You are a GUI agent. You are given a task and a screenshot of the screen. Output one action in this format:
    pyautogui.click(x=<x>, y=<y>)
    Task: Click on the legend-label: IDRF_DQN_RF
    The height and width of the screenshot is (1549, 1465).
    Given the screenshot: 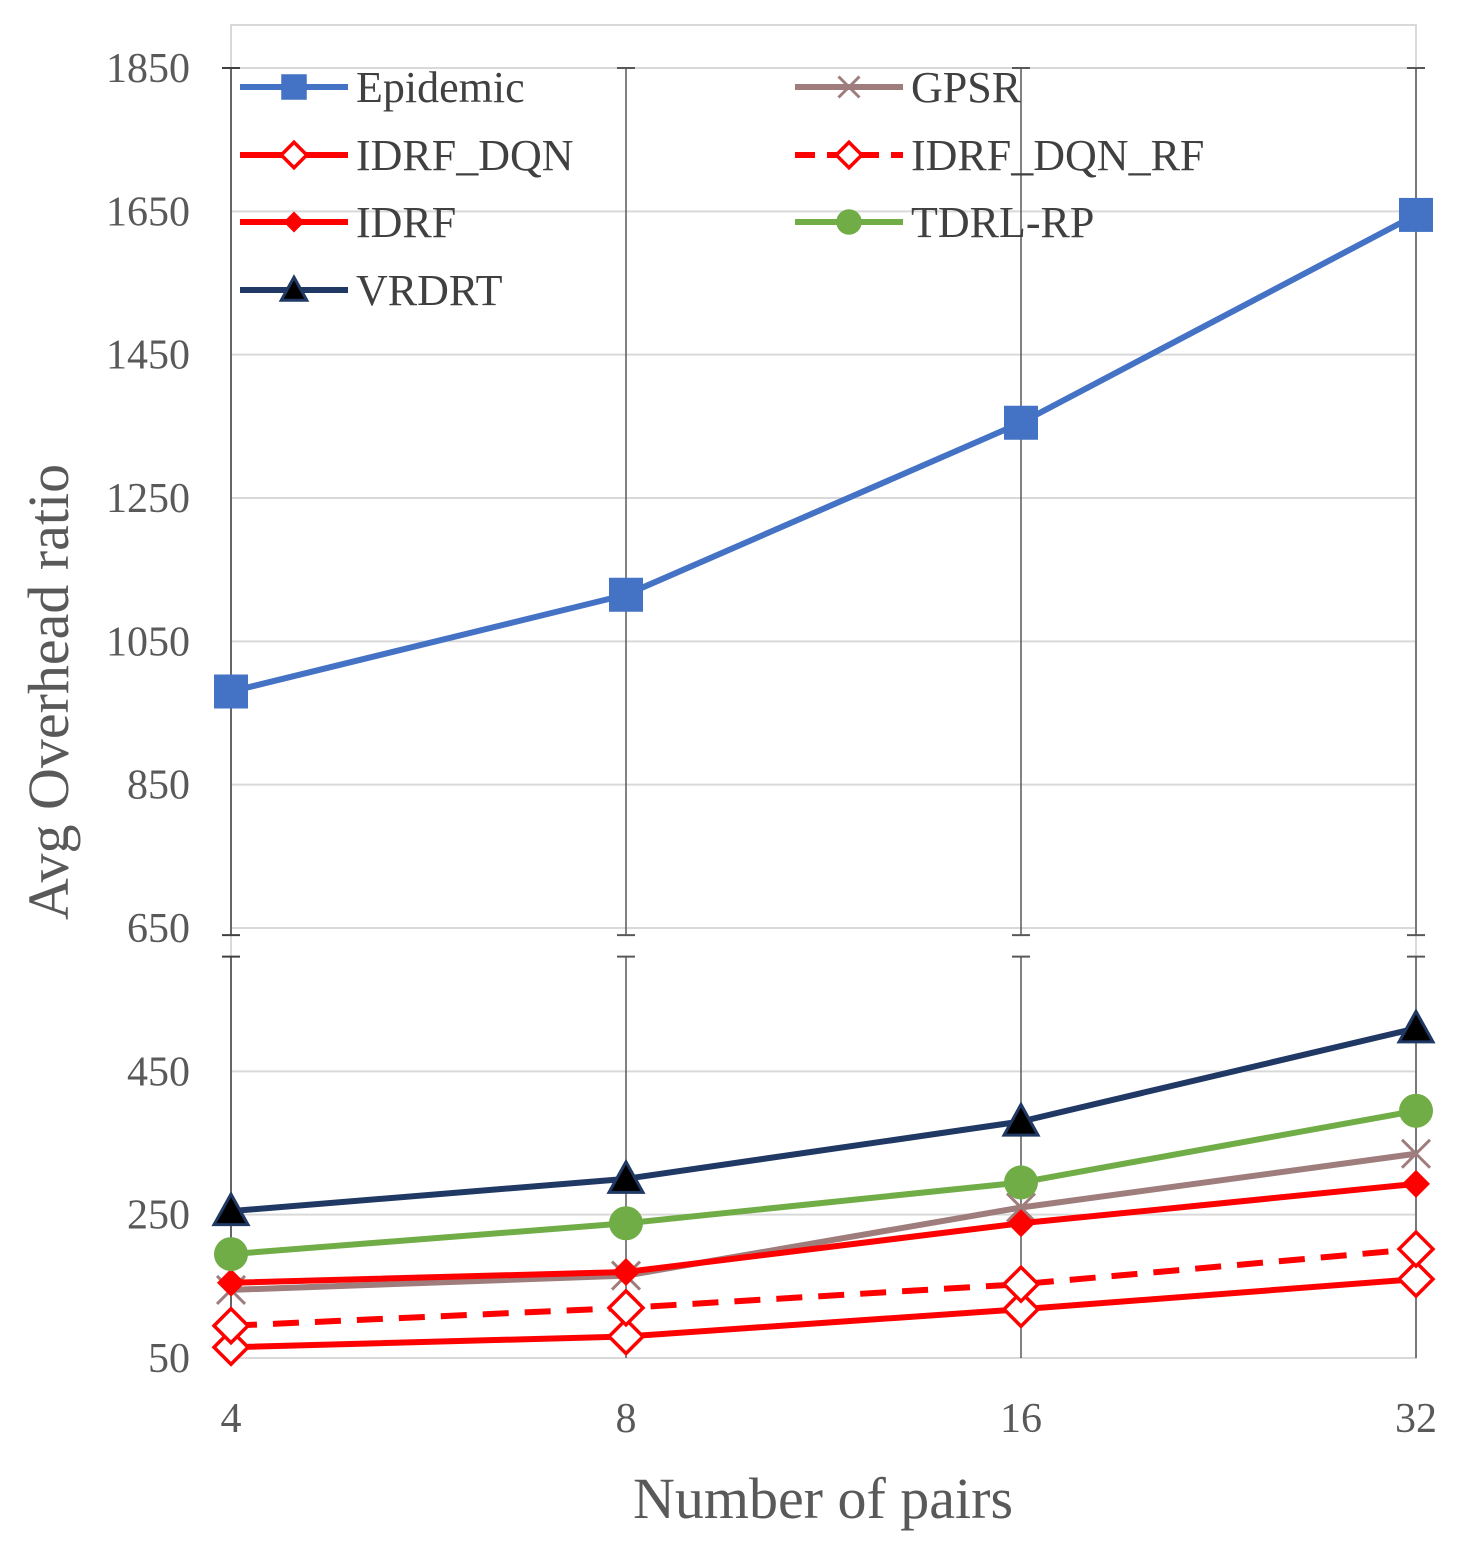 What is the action you would take?
    pyautogui.click(x=1057, y=155)
    